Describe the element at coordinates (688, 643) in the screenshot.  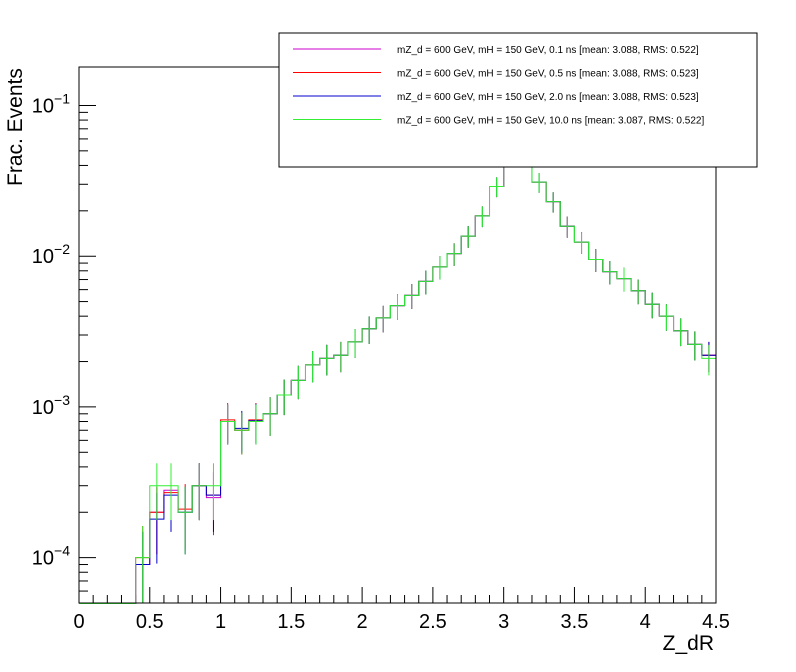
I see `x-axis-title: Z_dR` at that location.